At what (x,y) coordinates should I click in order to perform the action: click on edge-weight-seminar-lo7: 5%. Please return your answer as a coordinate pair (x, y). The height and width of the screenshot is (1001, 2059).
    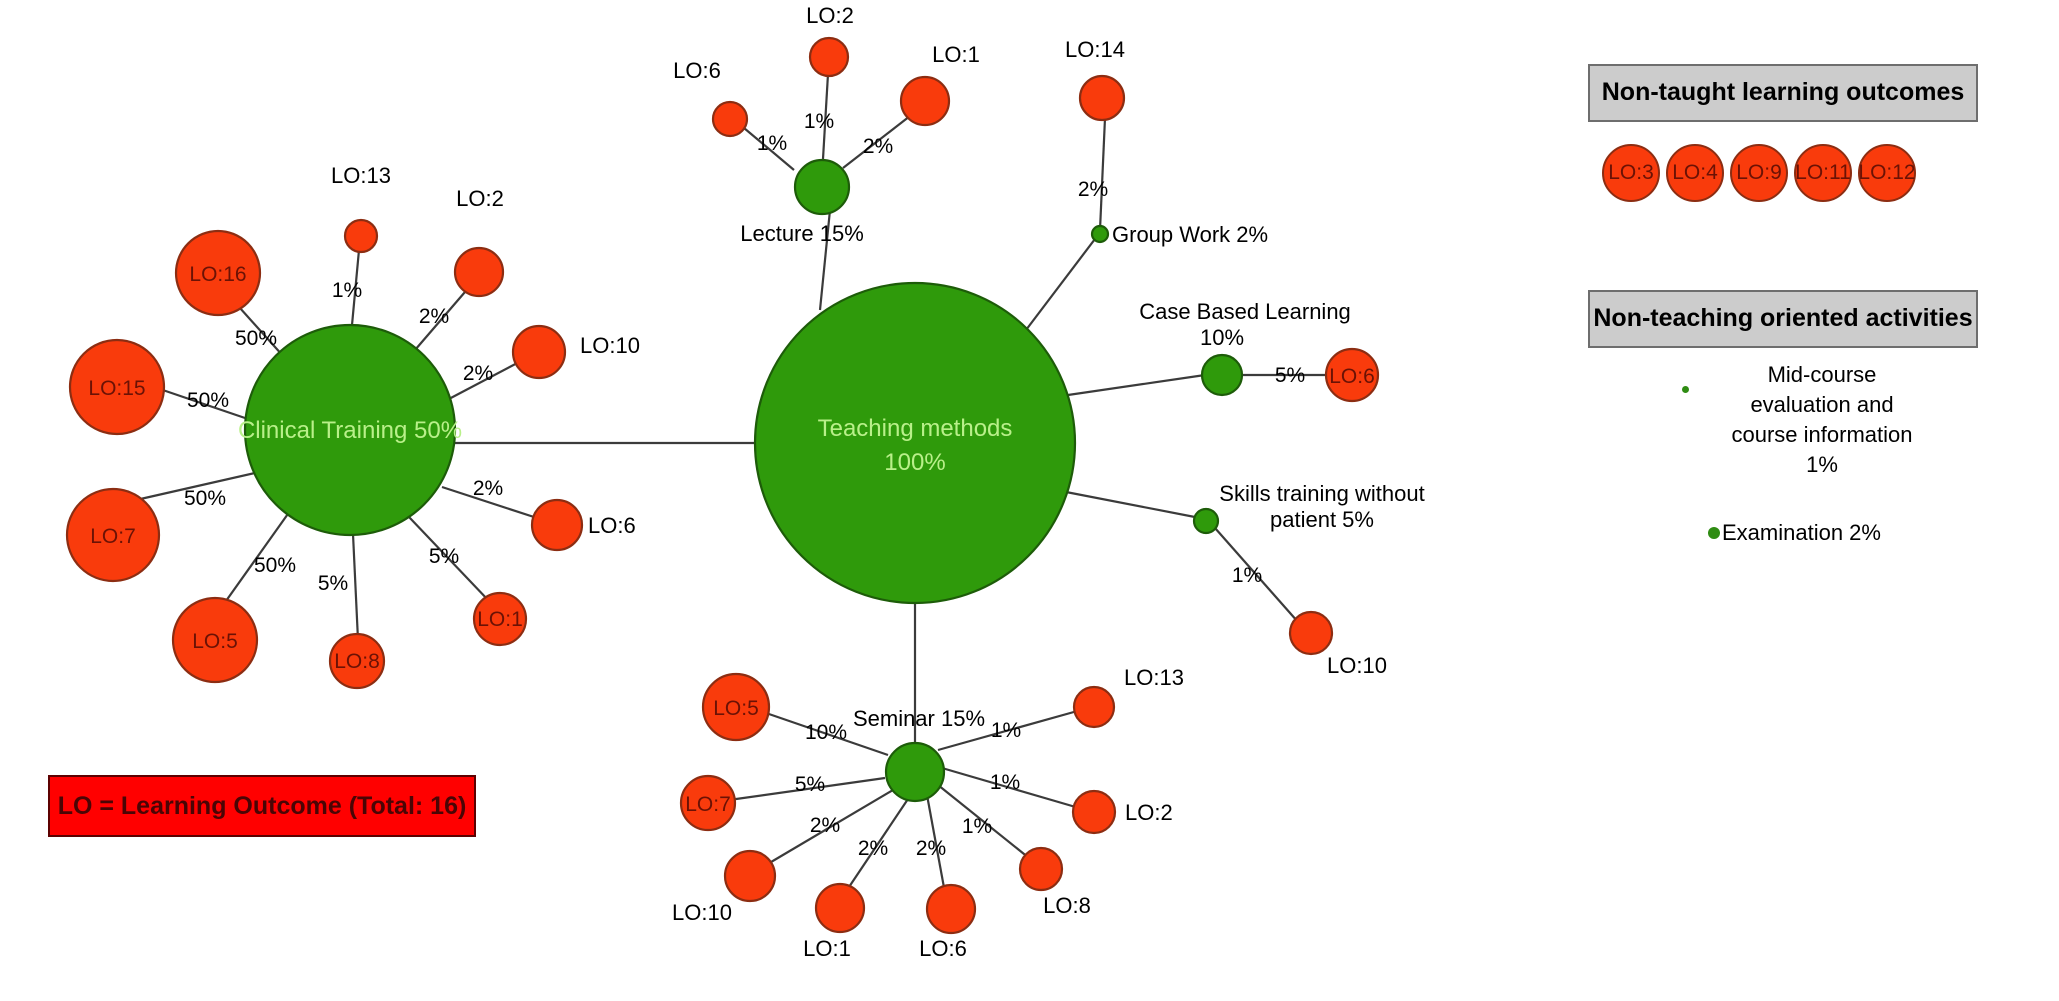
    Looking at the image, I should click on (810, 784).